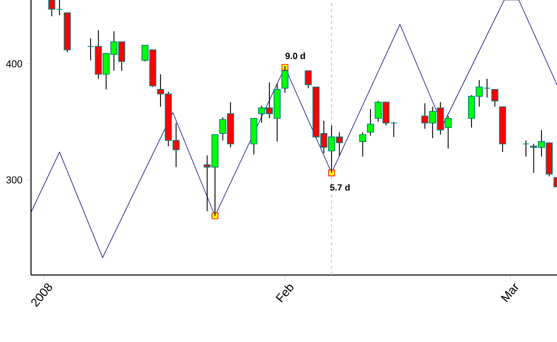 The width and height of the screenshot is (557, 342). Describe the element at coordinates (340, 187) in the screenshot. I see `annotation: 5.7 d` at that location.